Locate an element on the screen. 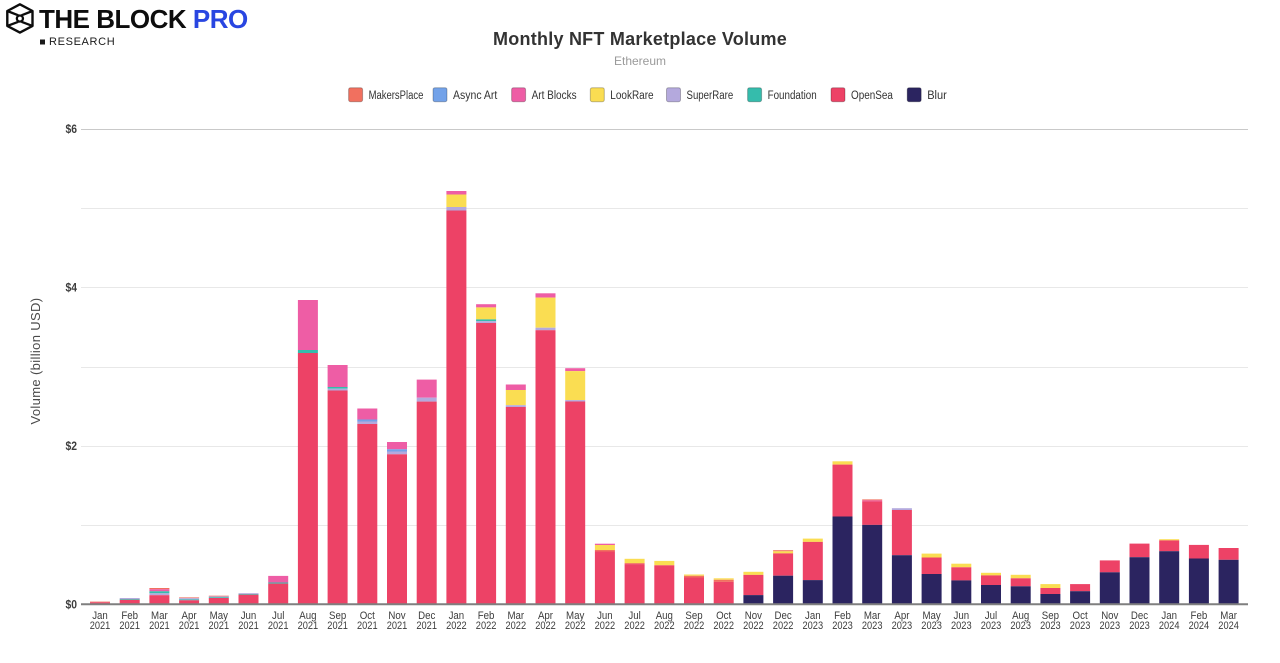  svg-text: Volume (billion USD) is located at coordinates (35, 361).